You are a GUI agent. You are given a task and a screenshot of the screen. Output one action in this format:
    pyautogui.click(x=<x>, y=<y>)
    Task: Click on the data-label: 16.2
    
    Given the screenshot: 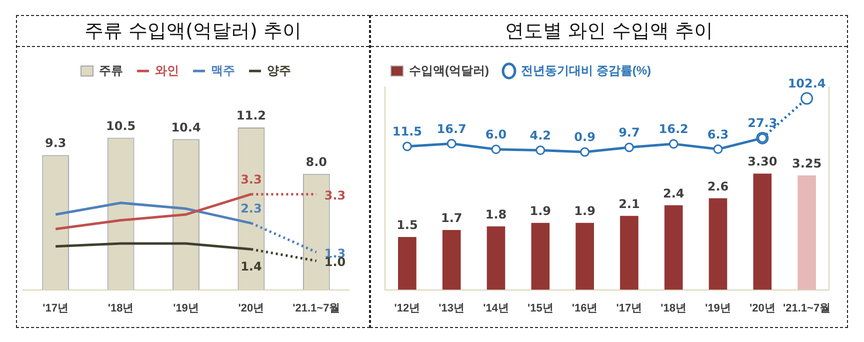 What is the action you would take?
    pyautogui.click(x=673, y=129)
    